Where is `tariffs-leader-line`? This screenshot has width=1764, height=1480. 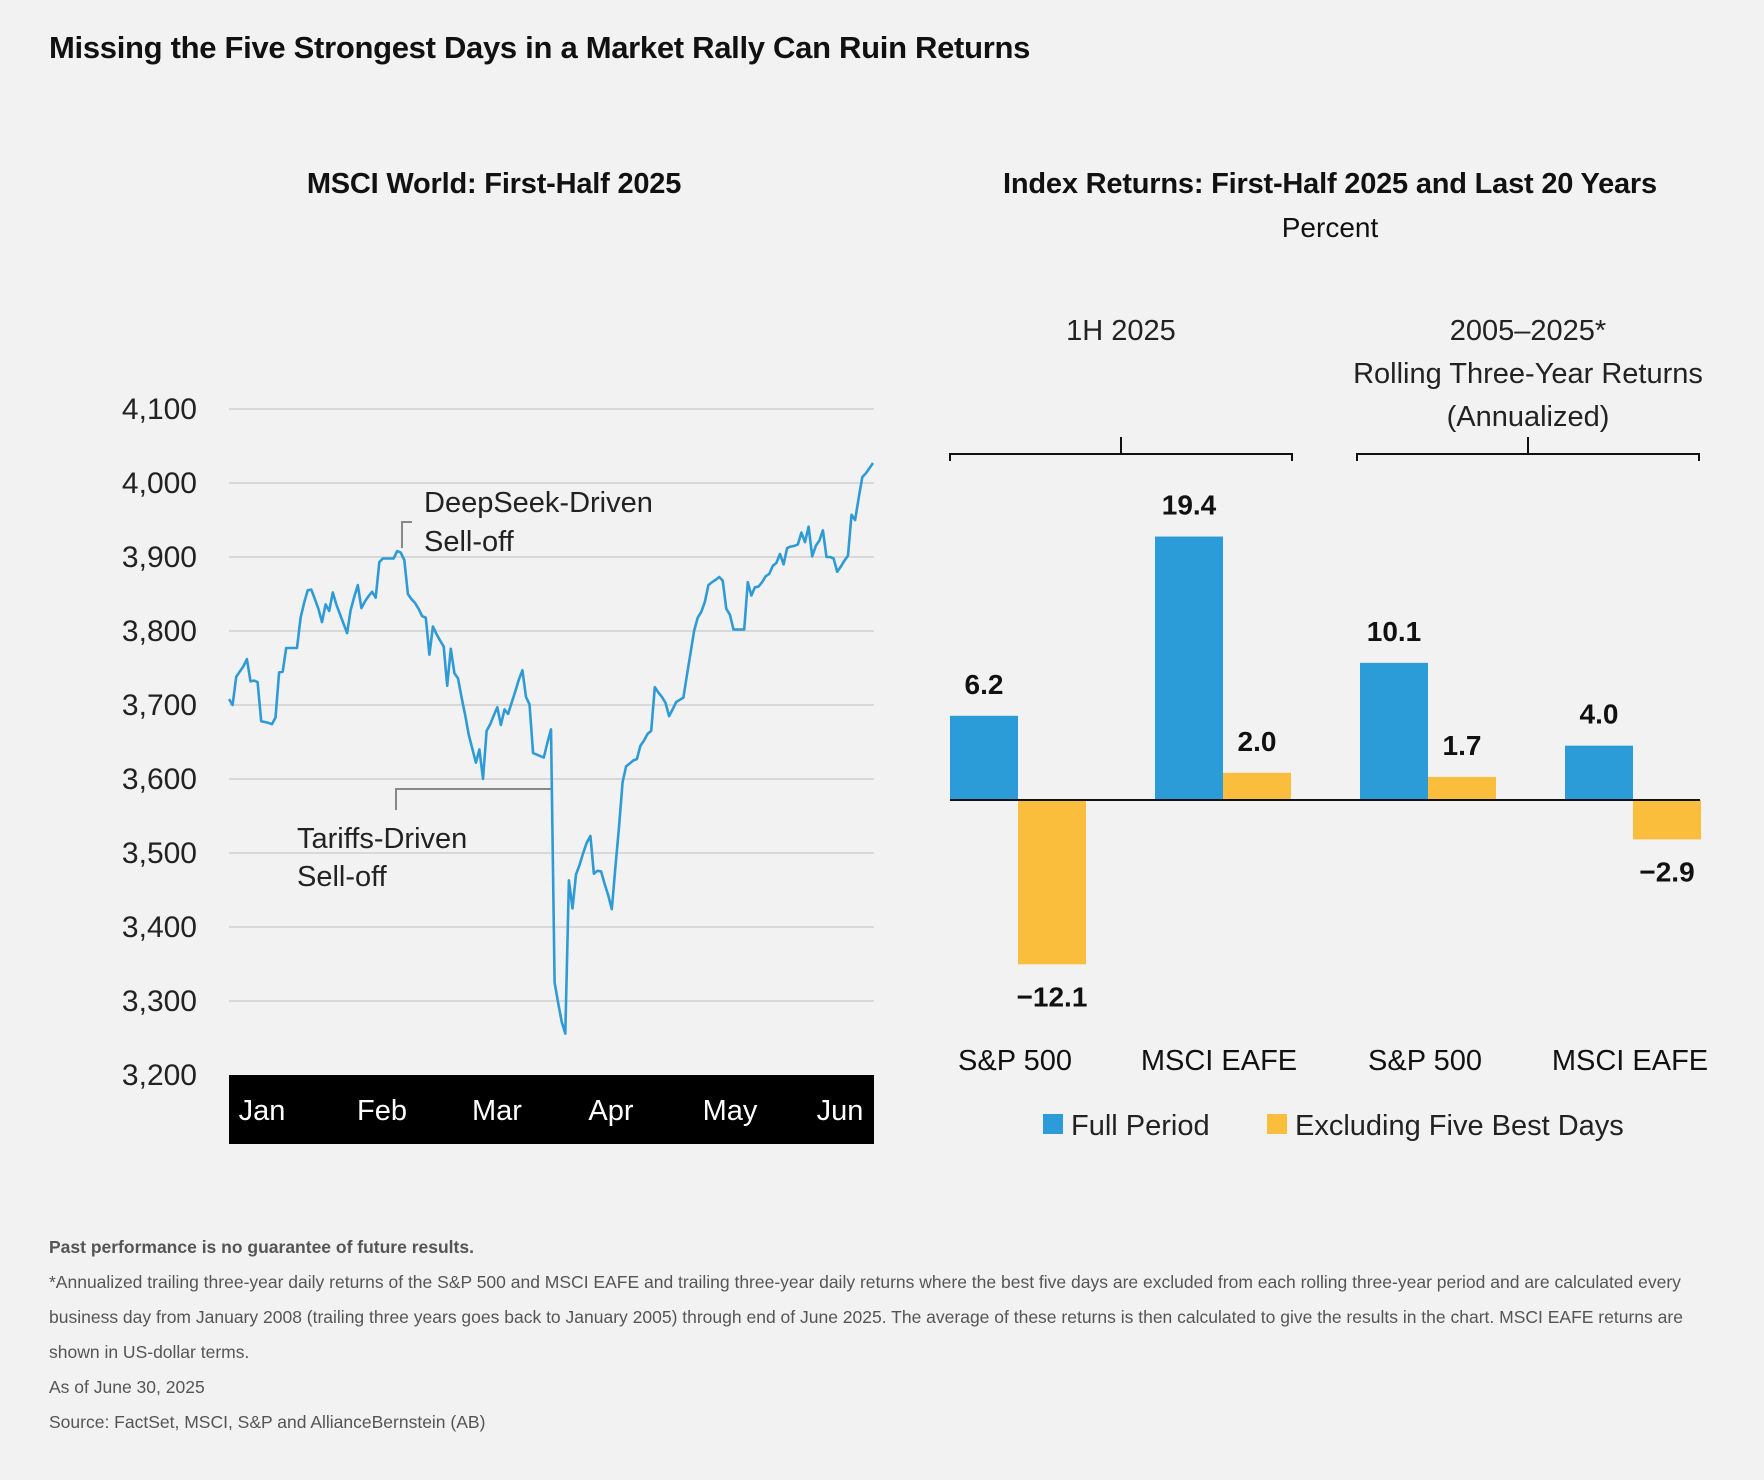 tariffs-leader-line is located at coordinates (474, 799).